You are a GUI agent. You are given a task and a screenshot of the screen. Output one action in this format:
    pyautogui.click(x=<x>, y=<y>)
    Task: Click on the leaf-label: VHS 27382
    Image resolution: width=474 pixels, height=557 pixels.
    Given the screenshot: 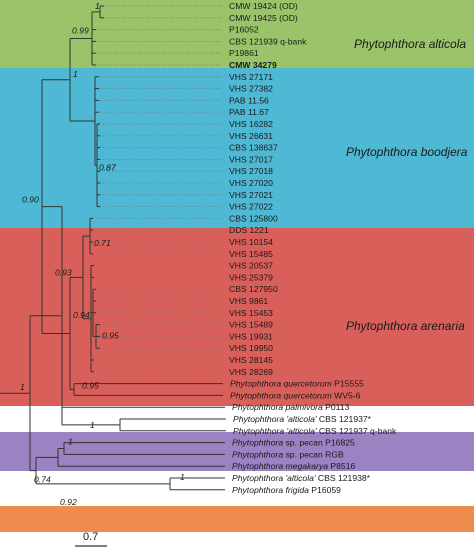 What is the action you would take?
    pyautogui.click(x=251, y=89)
    